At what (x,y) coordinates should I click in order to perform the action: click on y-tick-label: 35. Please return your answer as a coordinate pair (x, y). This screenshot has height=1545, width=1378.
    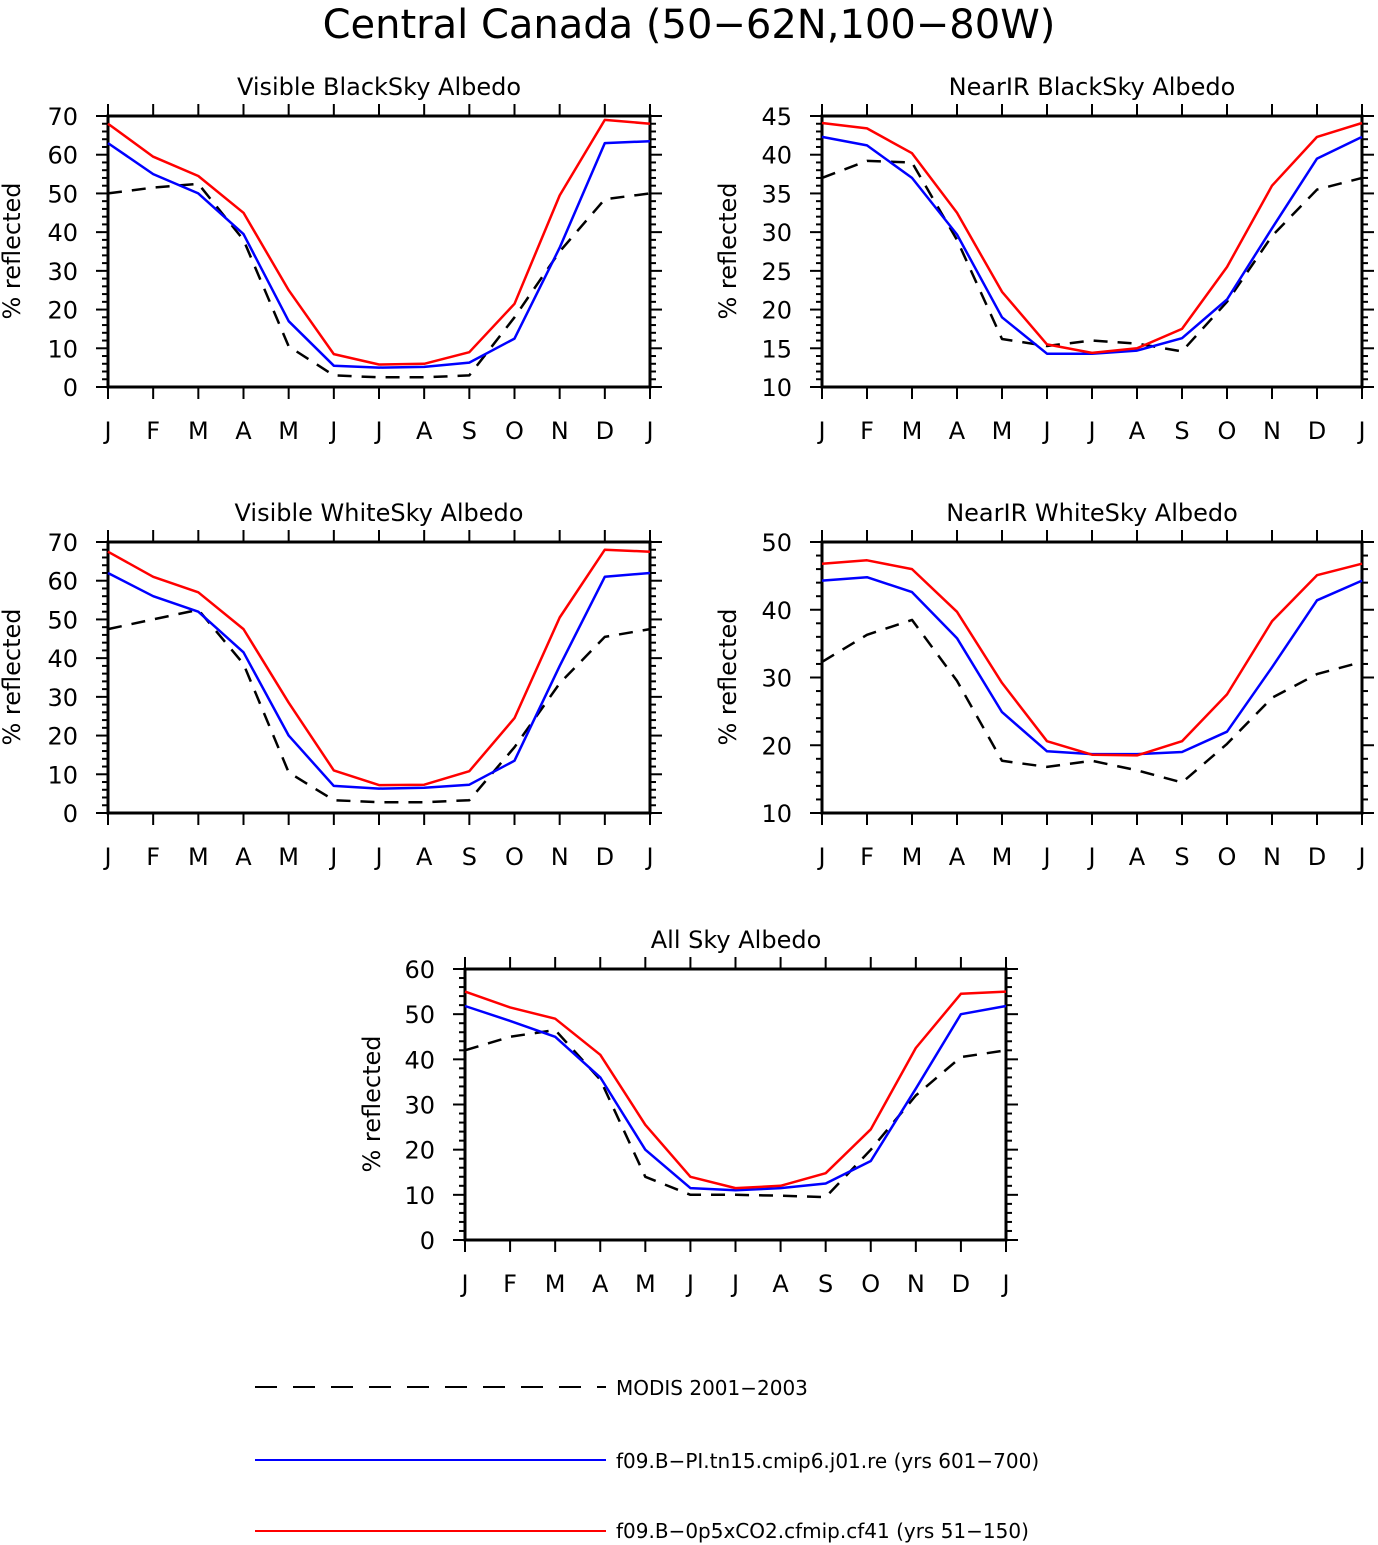
    Looking at the image, I should click on (776, 194).